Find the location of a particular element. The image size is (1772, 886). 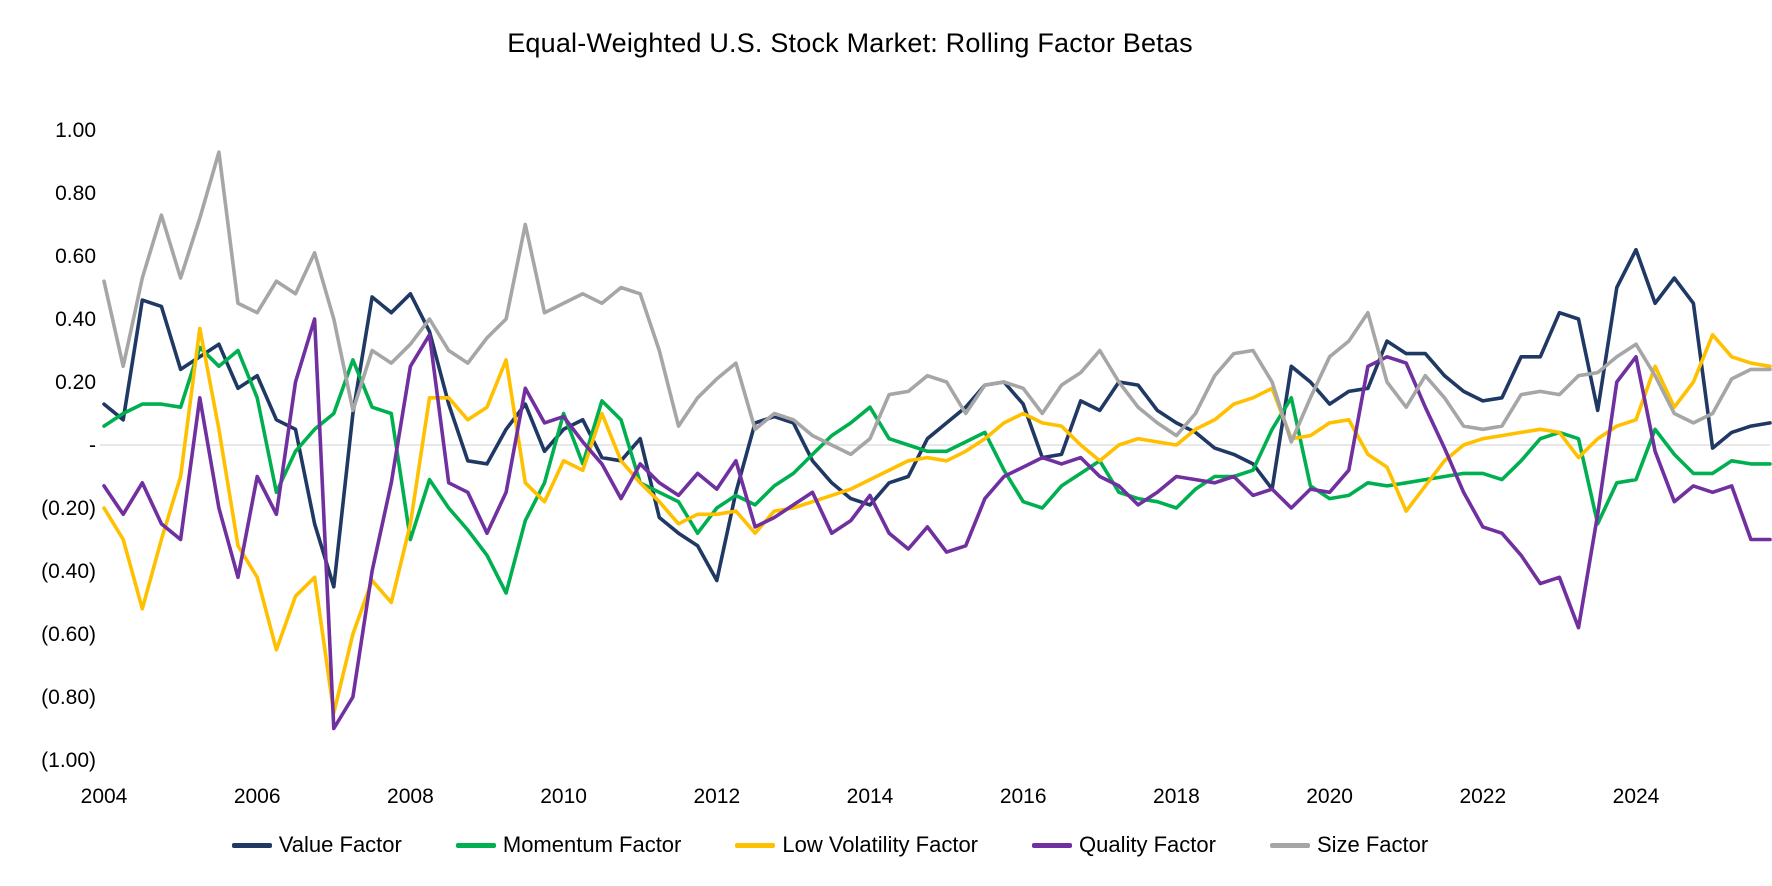

y-axis-tick-label: - is located at coordinates (92, 445).